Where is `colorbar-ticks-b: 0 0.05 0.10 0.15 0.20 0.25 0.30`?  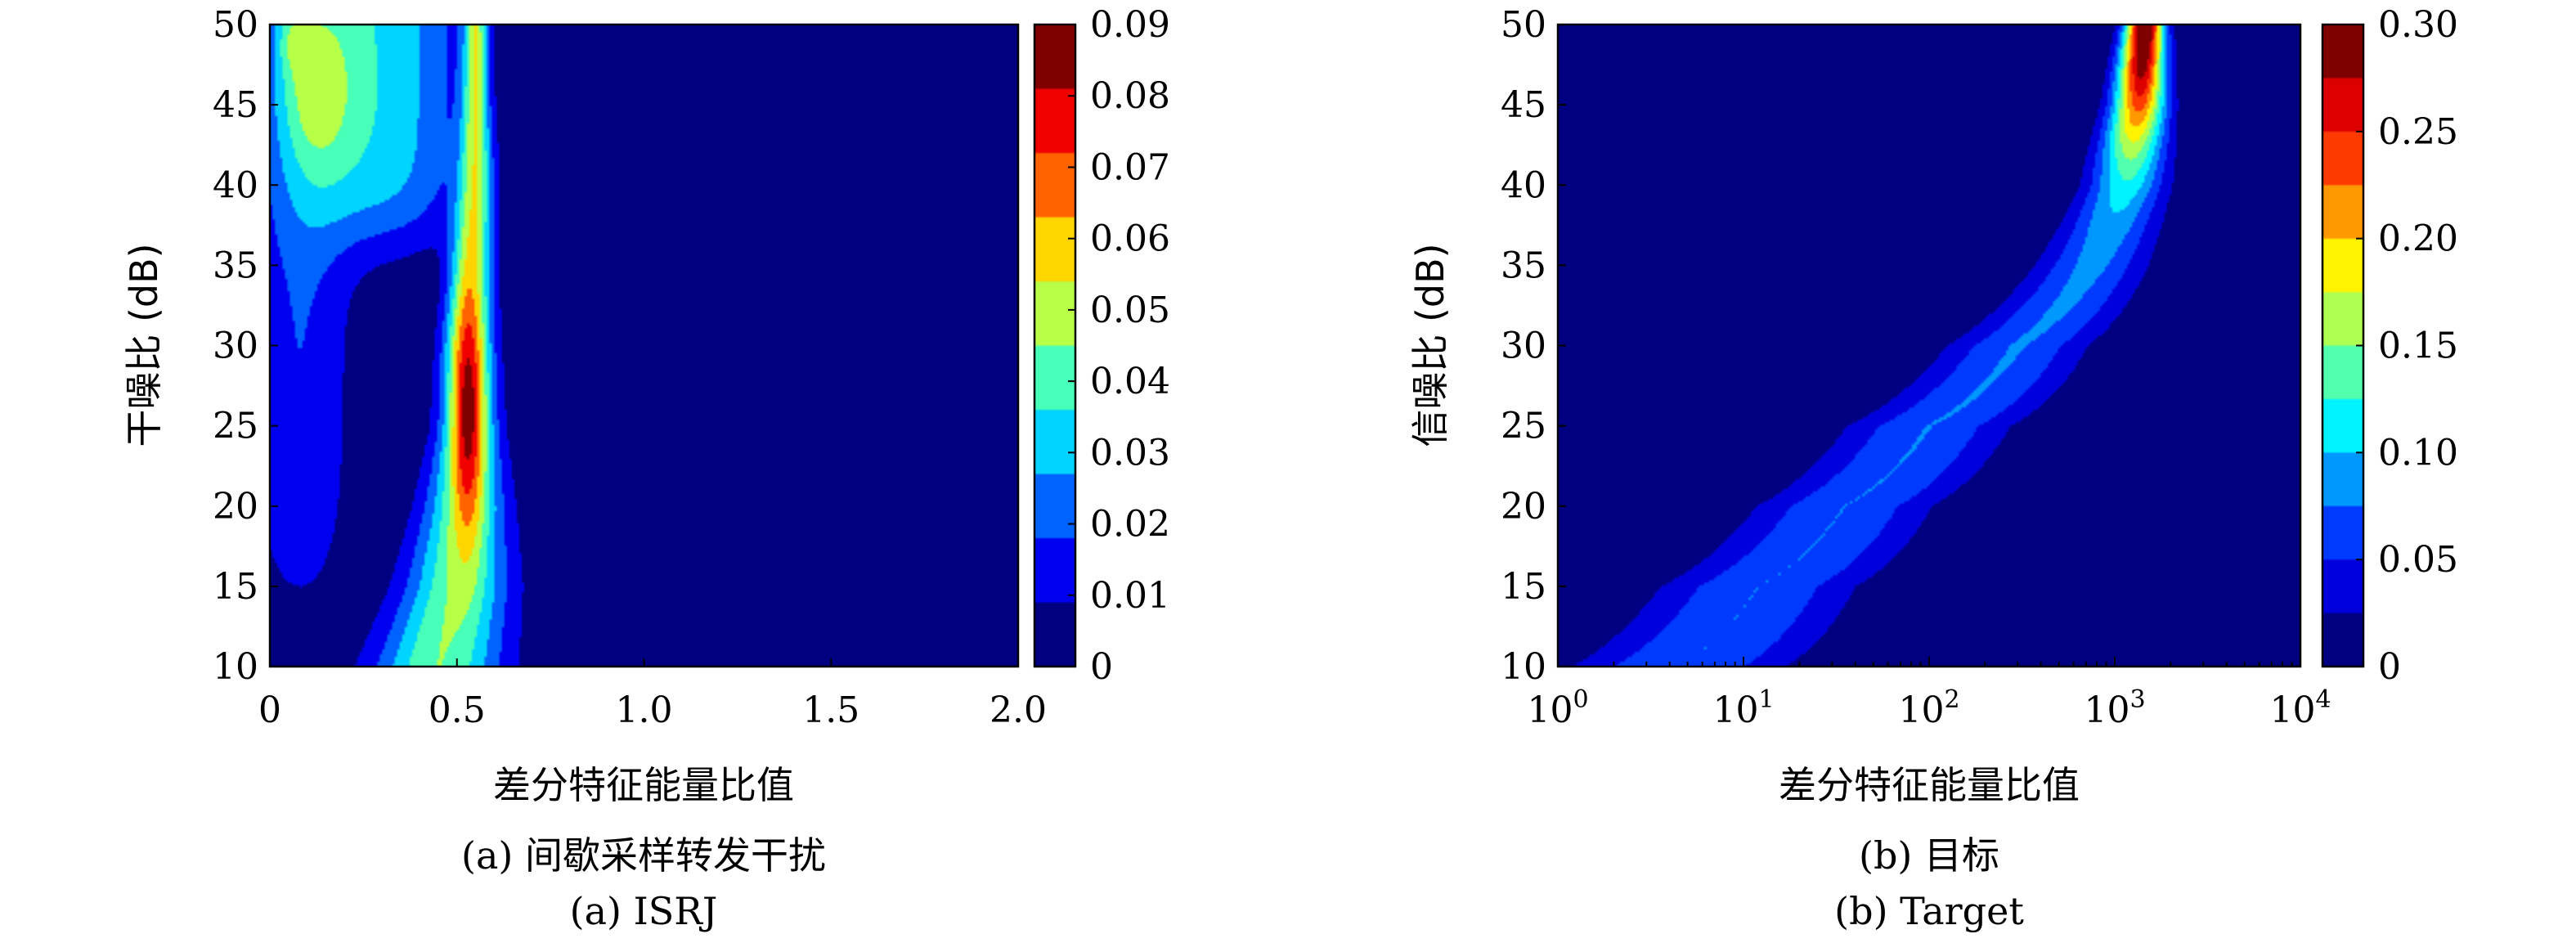
colorbar-ticks-b: 0 0.05 0.10 0.15 0.20 0.25 0.30 is located at coordinates (2407, 346).